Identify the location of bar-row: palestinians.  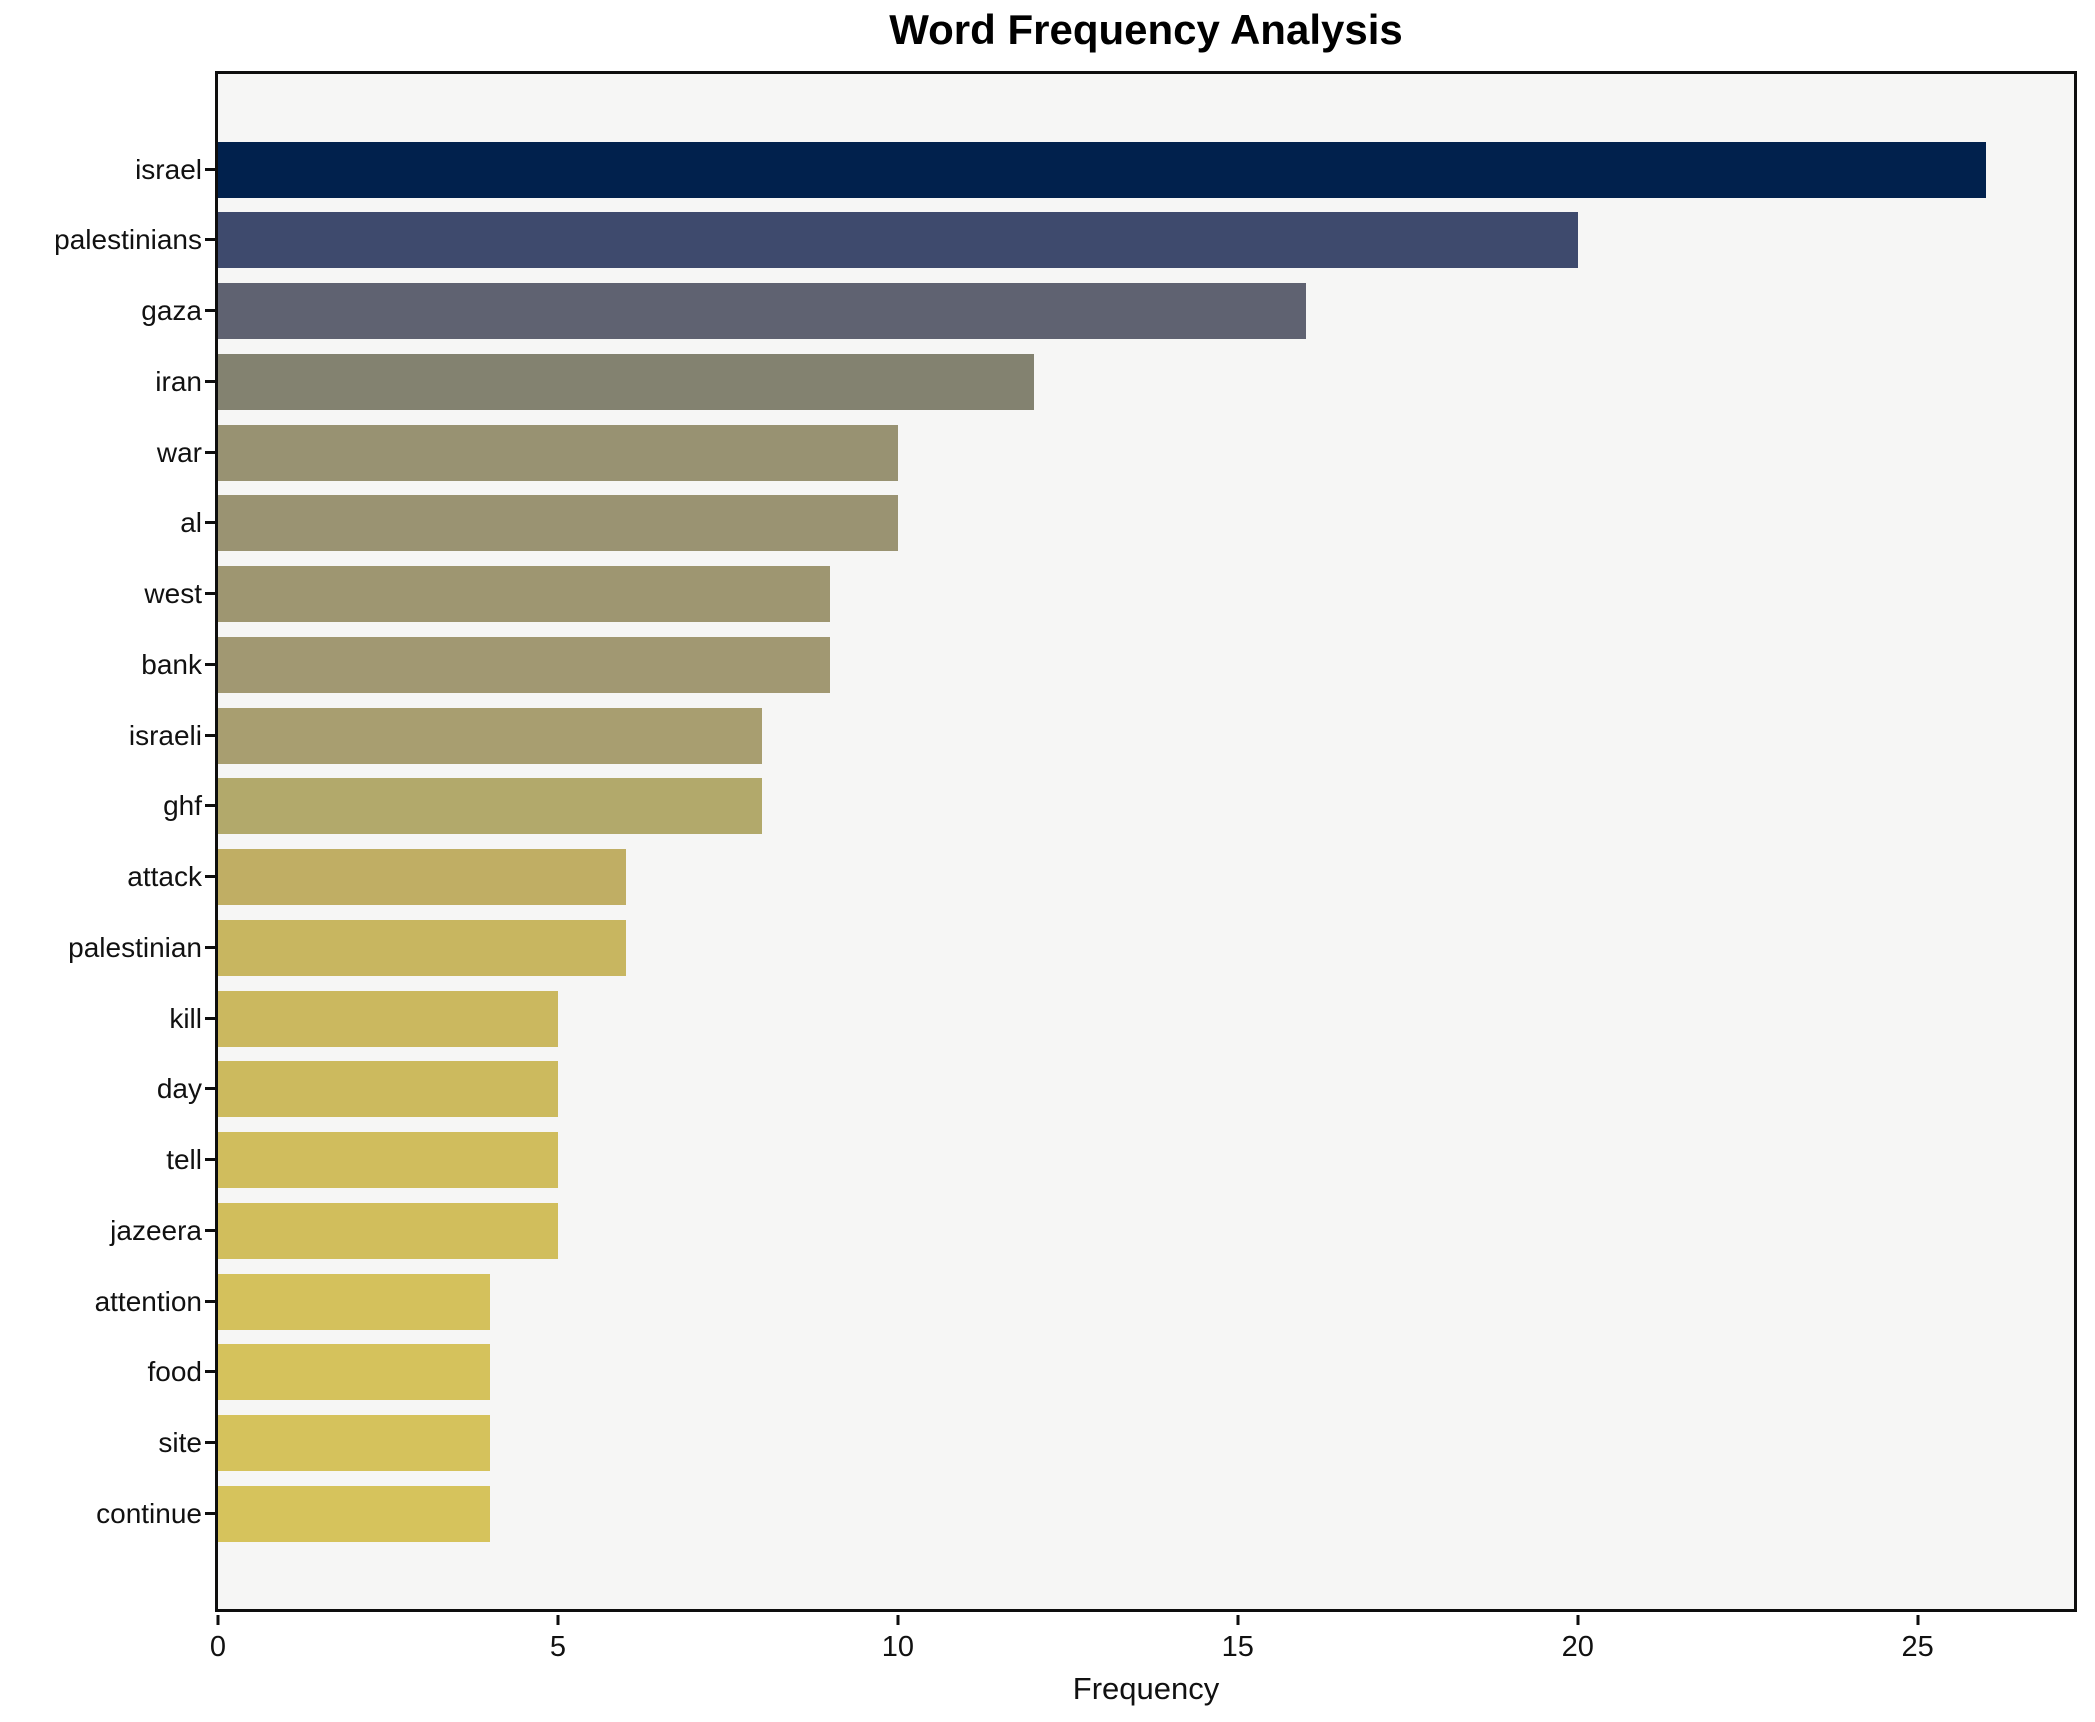
(1064, 240).